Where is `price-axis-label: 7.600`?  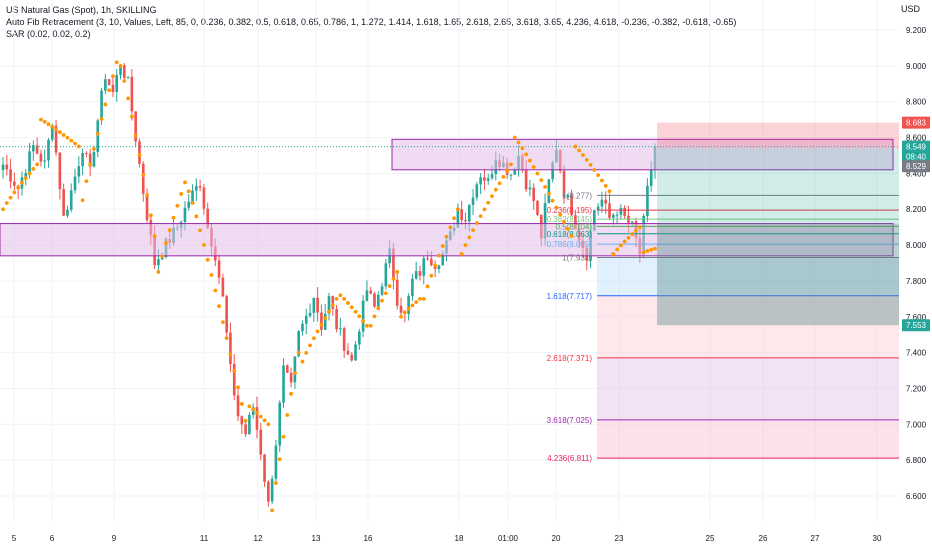
price-axis-label: 7.600 is located at coordinates (916, 317).